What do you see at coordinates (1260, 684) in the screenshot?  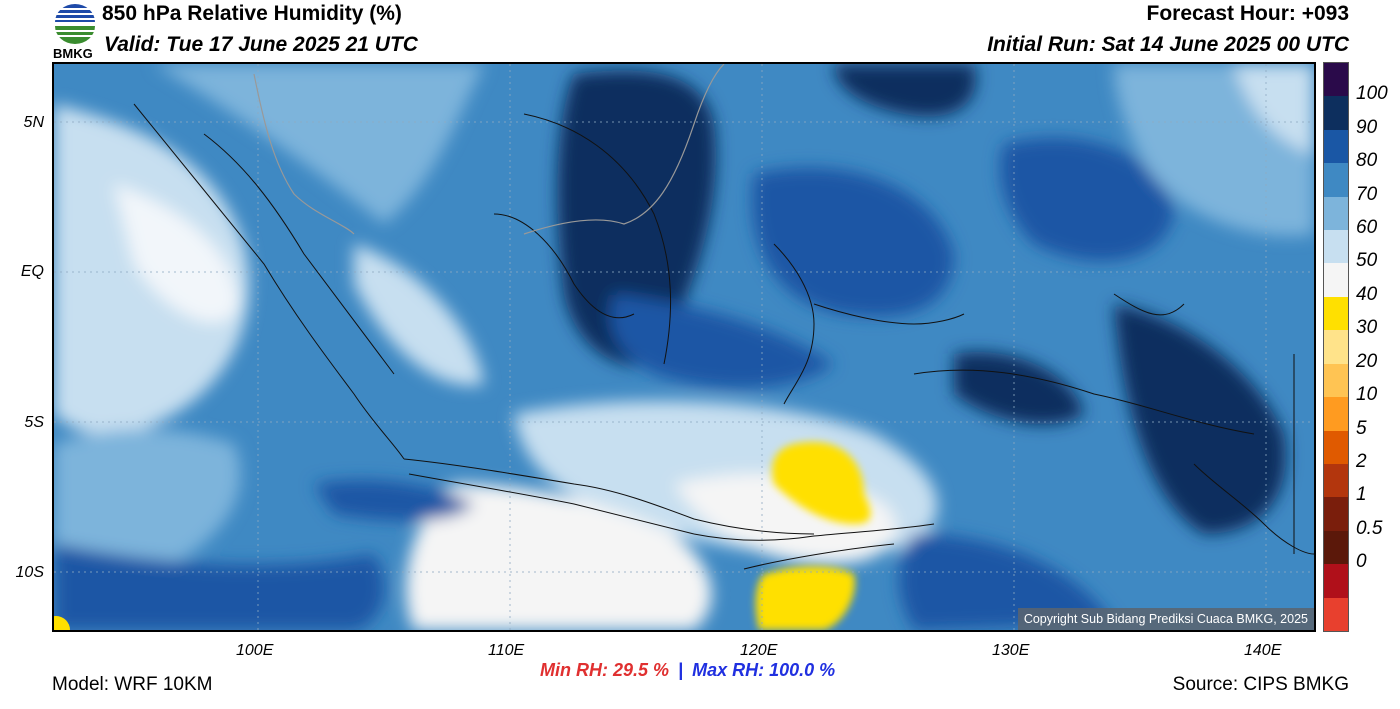 I see `source: Source: CIPS BMKG` at bounding box center [1260, 684].